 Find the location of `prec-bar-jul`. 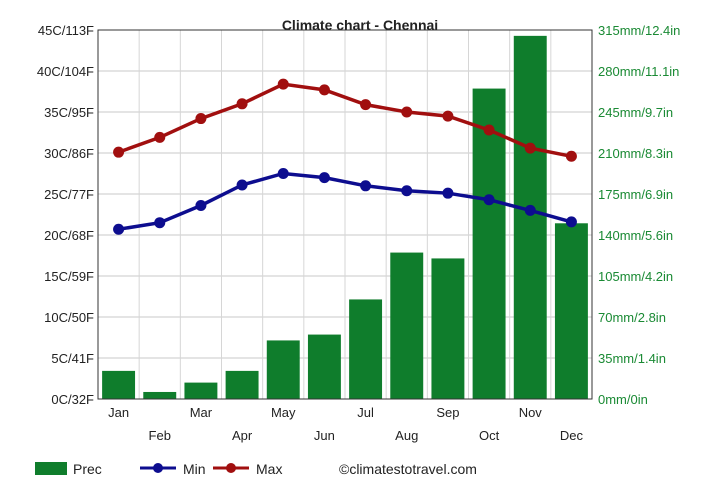

prec-bar-jul is located at coordinates (366, 349).